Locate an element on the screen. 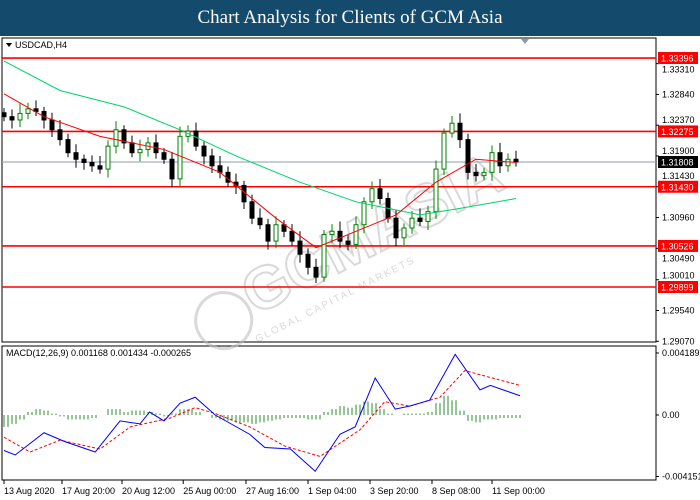  y-tick-label: 1.30960 is located at coordinates (678, 218).